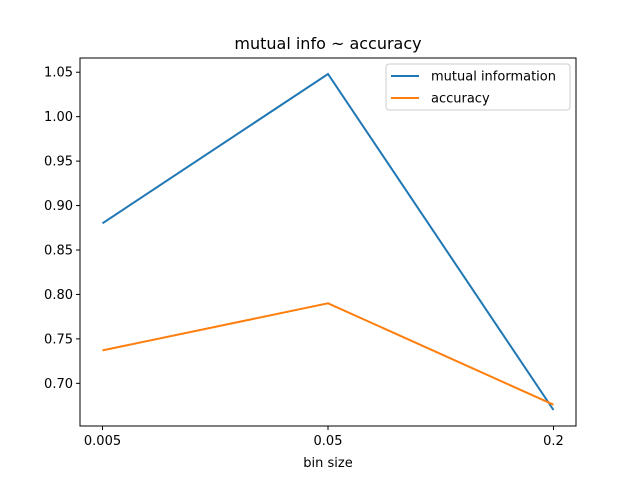 The height and width of the screenshot is (480, 640). I want to click on y-axis-ticks: 0.70 0.75 0.80 0.85 0.90 0.95 1.00 1.05, so click(62, 229).